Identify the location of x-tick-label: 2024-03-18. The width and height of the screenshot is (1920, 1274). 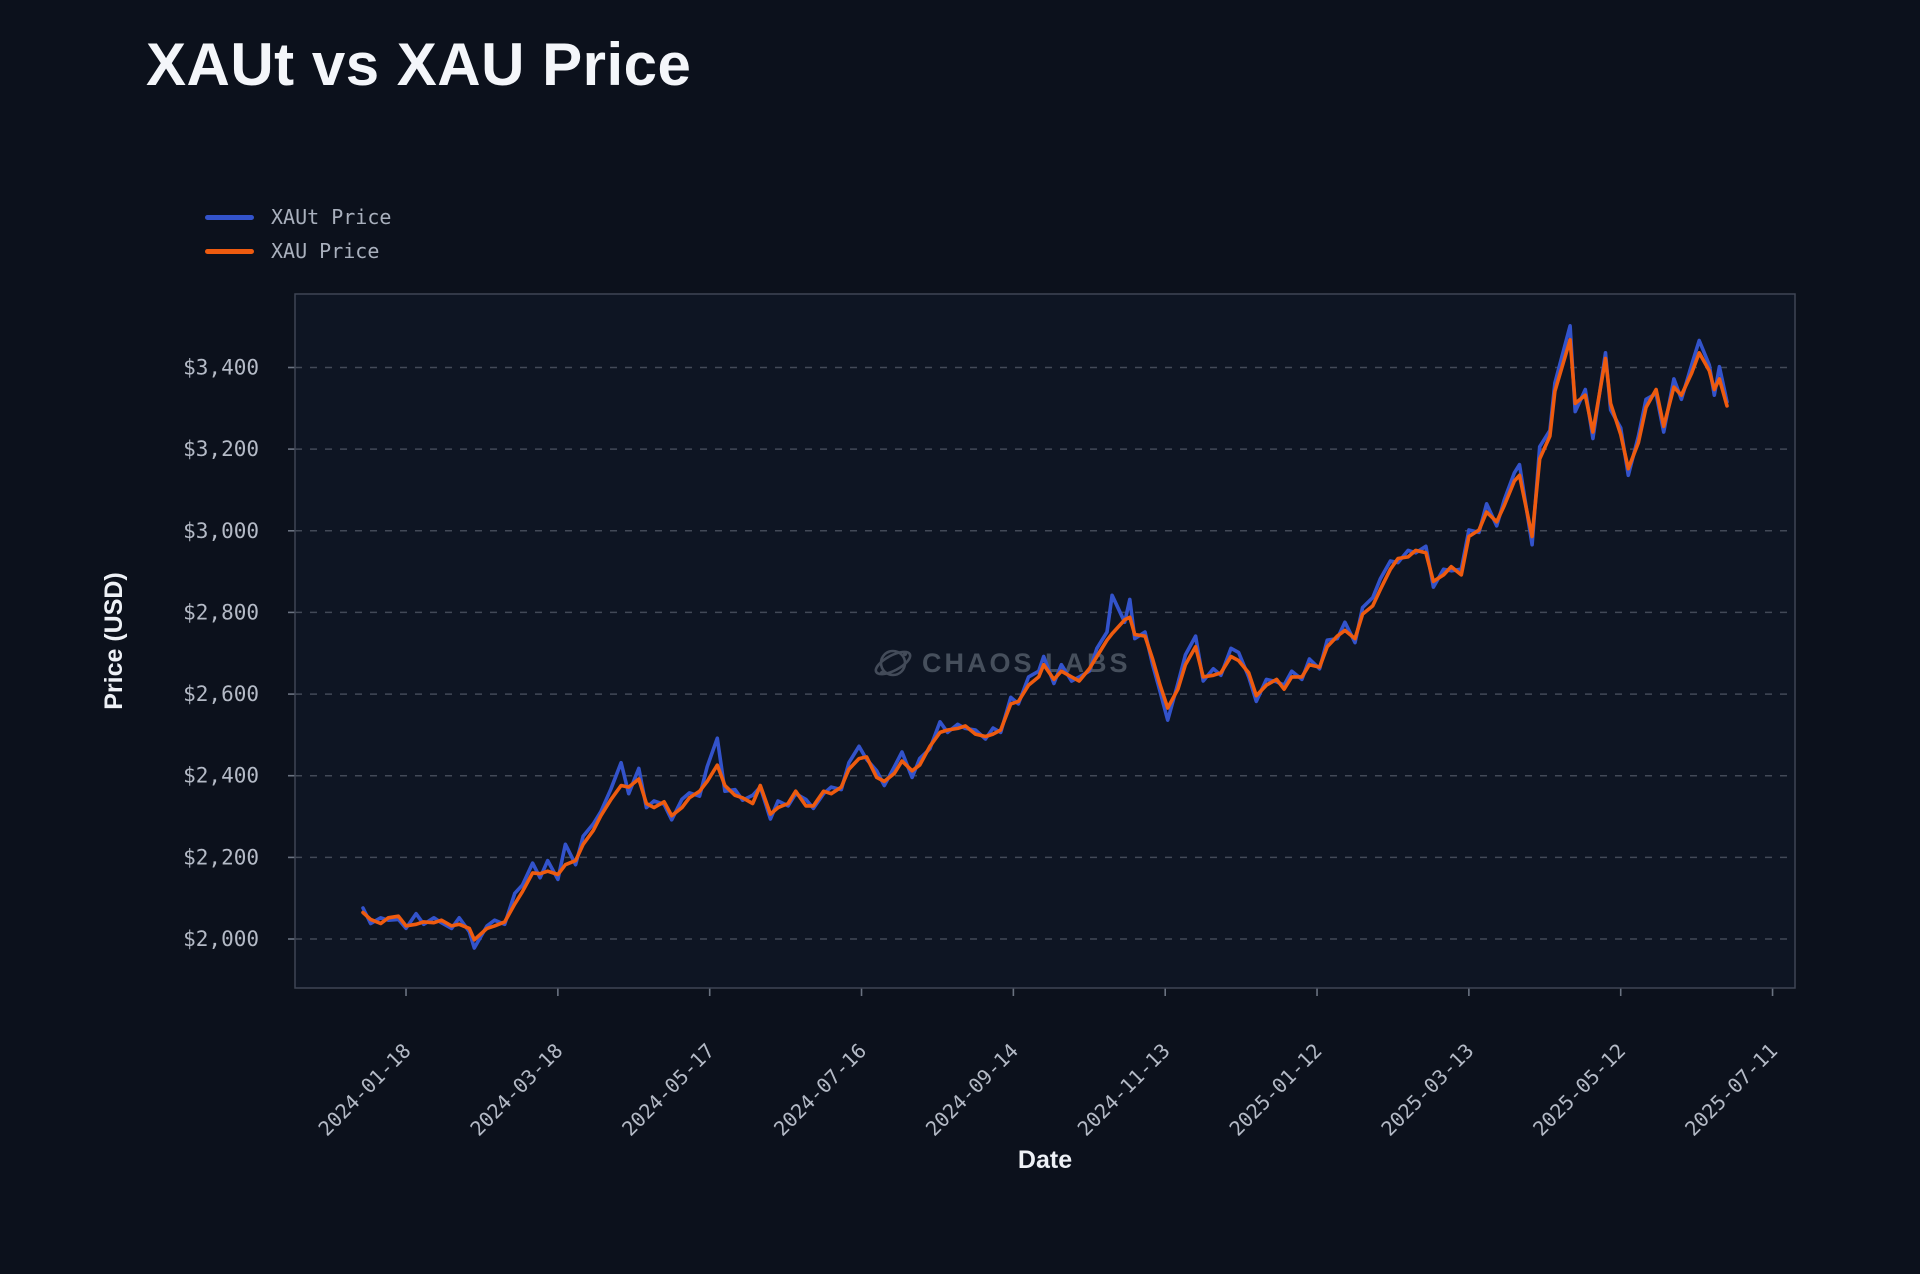
(516, 1090).